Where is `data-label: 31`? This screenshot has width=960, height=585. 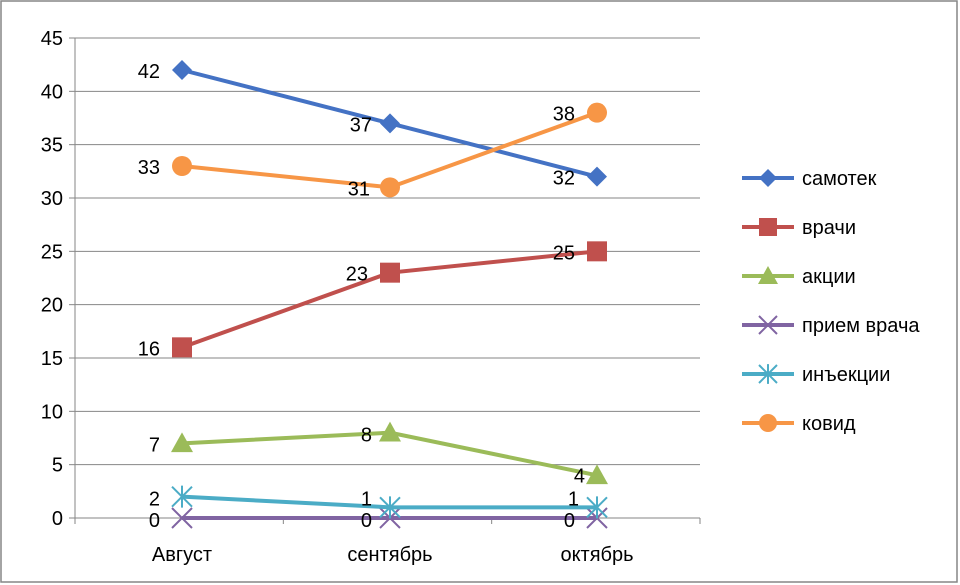
data-label: 31 is located at coordinates (359, 189).